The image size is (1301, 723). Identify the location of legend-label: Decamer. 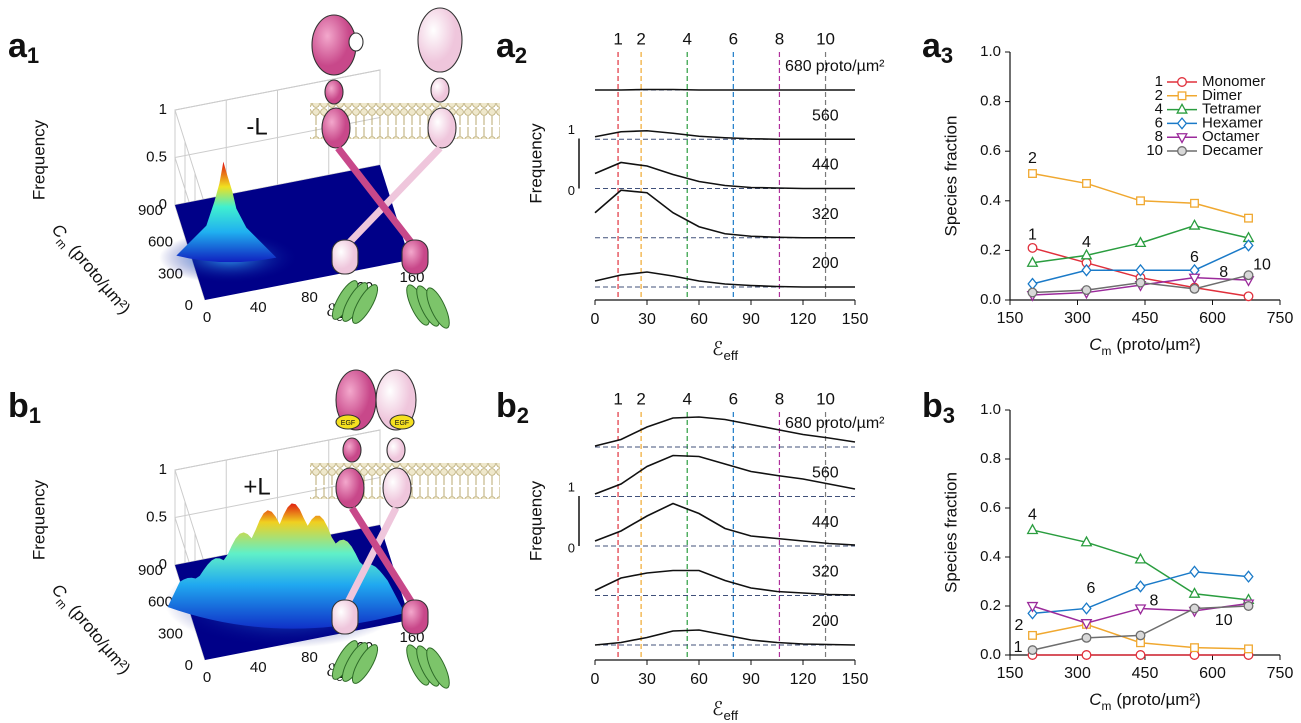
(1232, 150).